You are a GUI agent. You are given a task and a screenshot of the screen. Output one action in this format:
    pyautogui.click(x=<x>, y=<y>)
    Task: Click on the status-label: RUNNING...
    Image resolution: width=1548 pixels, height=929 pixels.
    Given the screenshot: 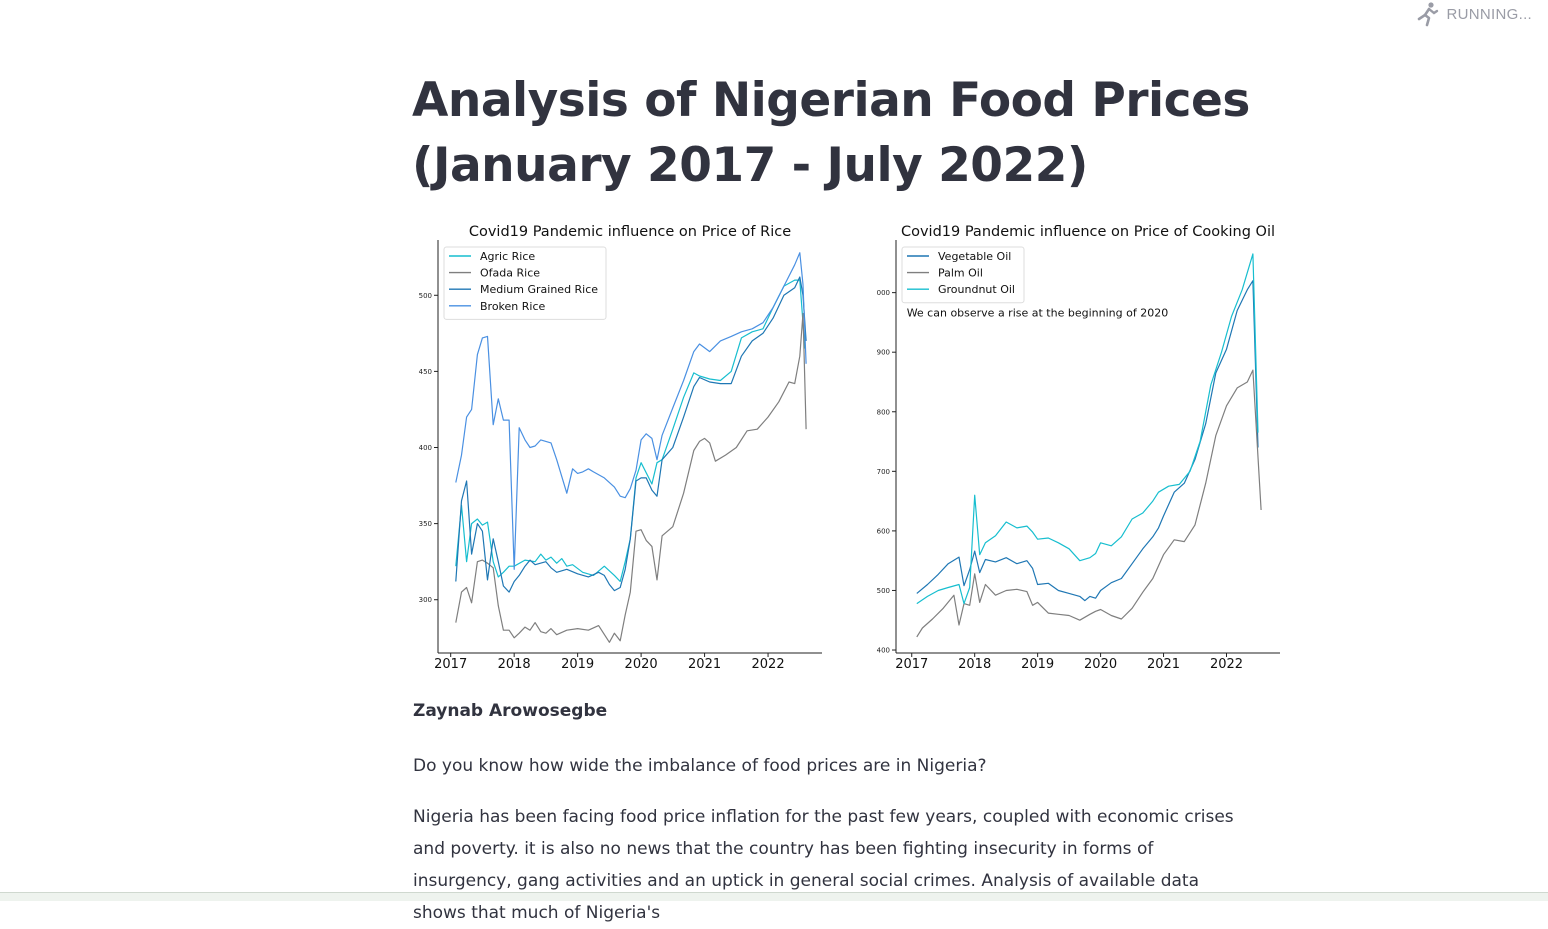 What is the action you would take?
    pyautogui.click(x=1489, y=14)
    